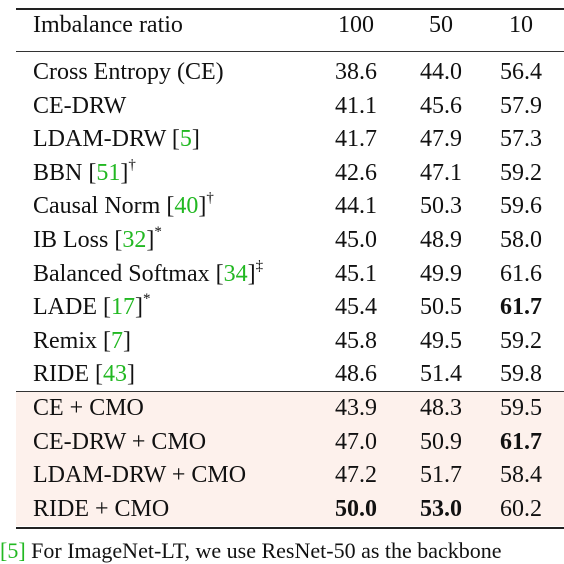  Describe the element at coordinates (521, 374) in the screenshot. I see `value-cell: 59.8` at that location.